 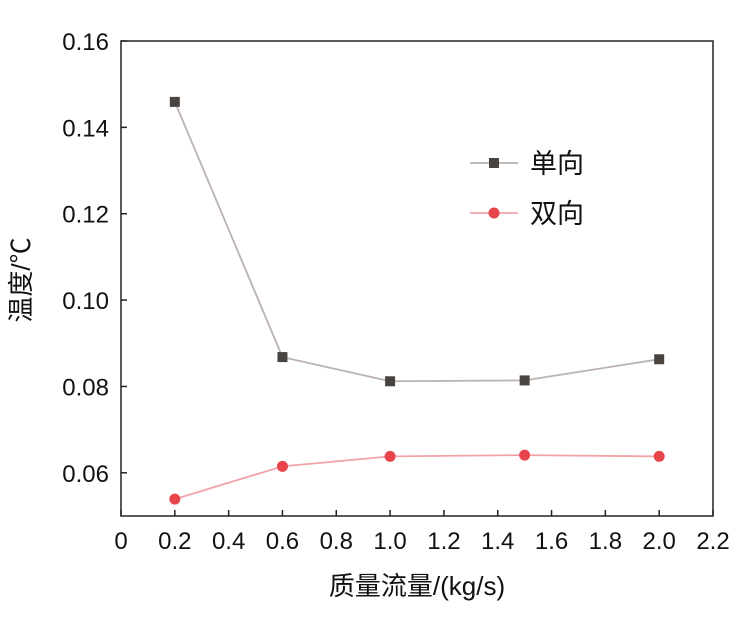 What do you see at coordinates (443, 541) in the screenshot?
I see `x-tick-label: 1.2` at bounding box center [443, 541].